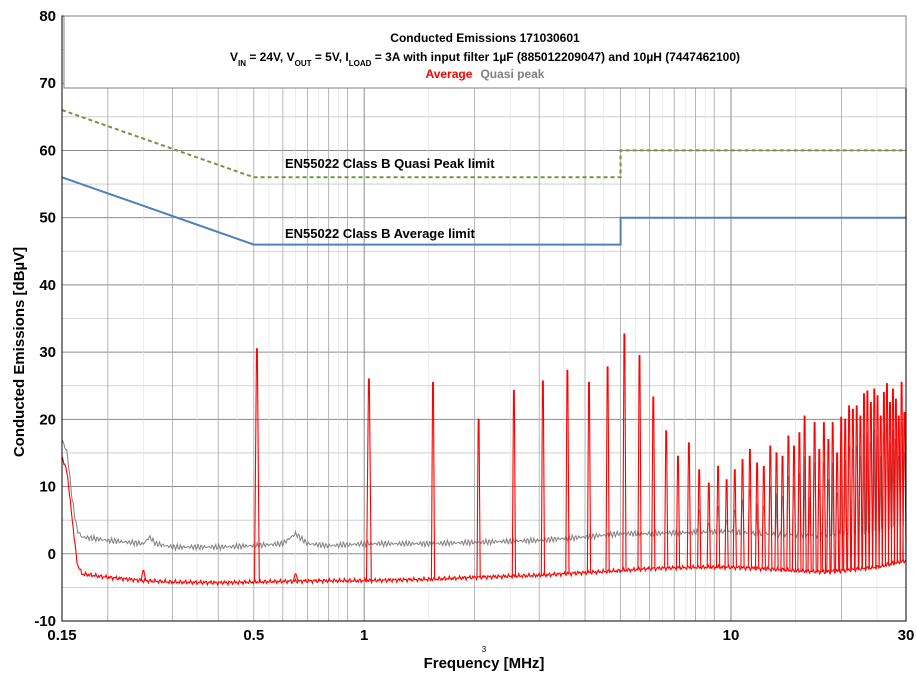 The height and width of the screenshot is (675, 917). Describe the element at coordinates (484, 663) in the screenshot. I see `x-axis-title: Frequency [MHz]` at that location.